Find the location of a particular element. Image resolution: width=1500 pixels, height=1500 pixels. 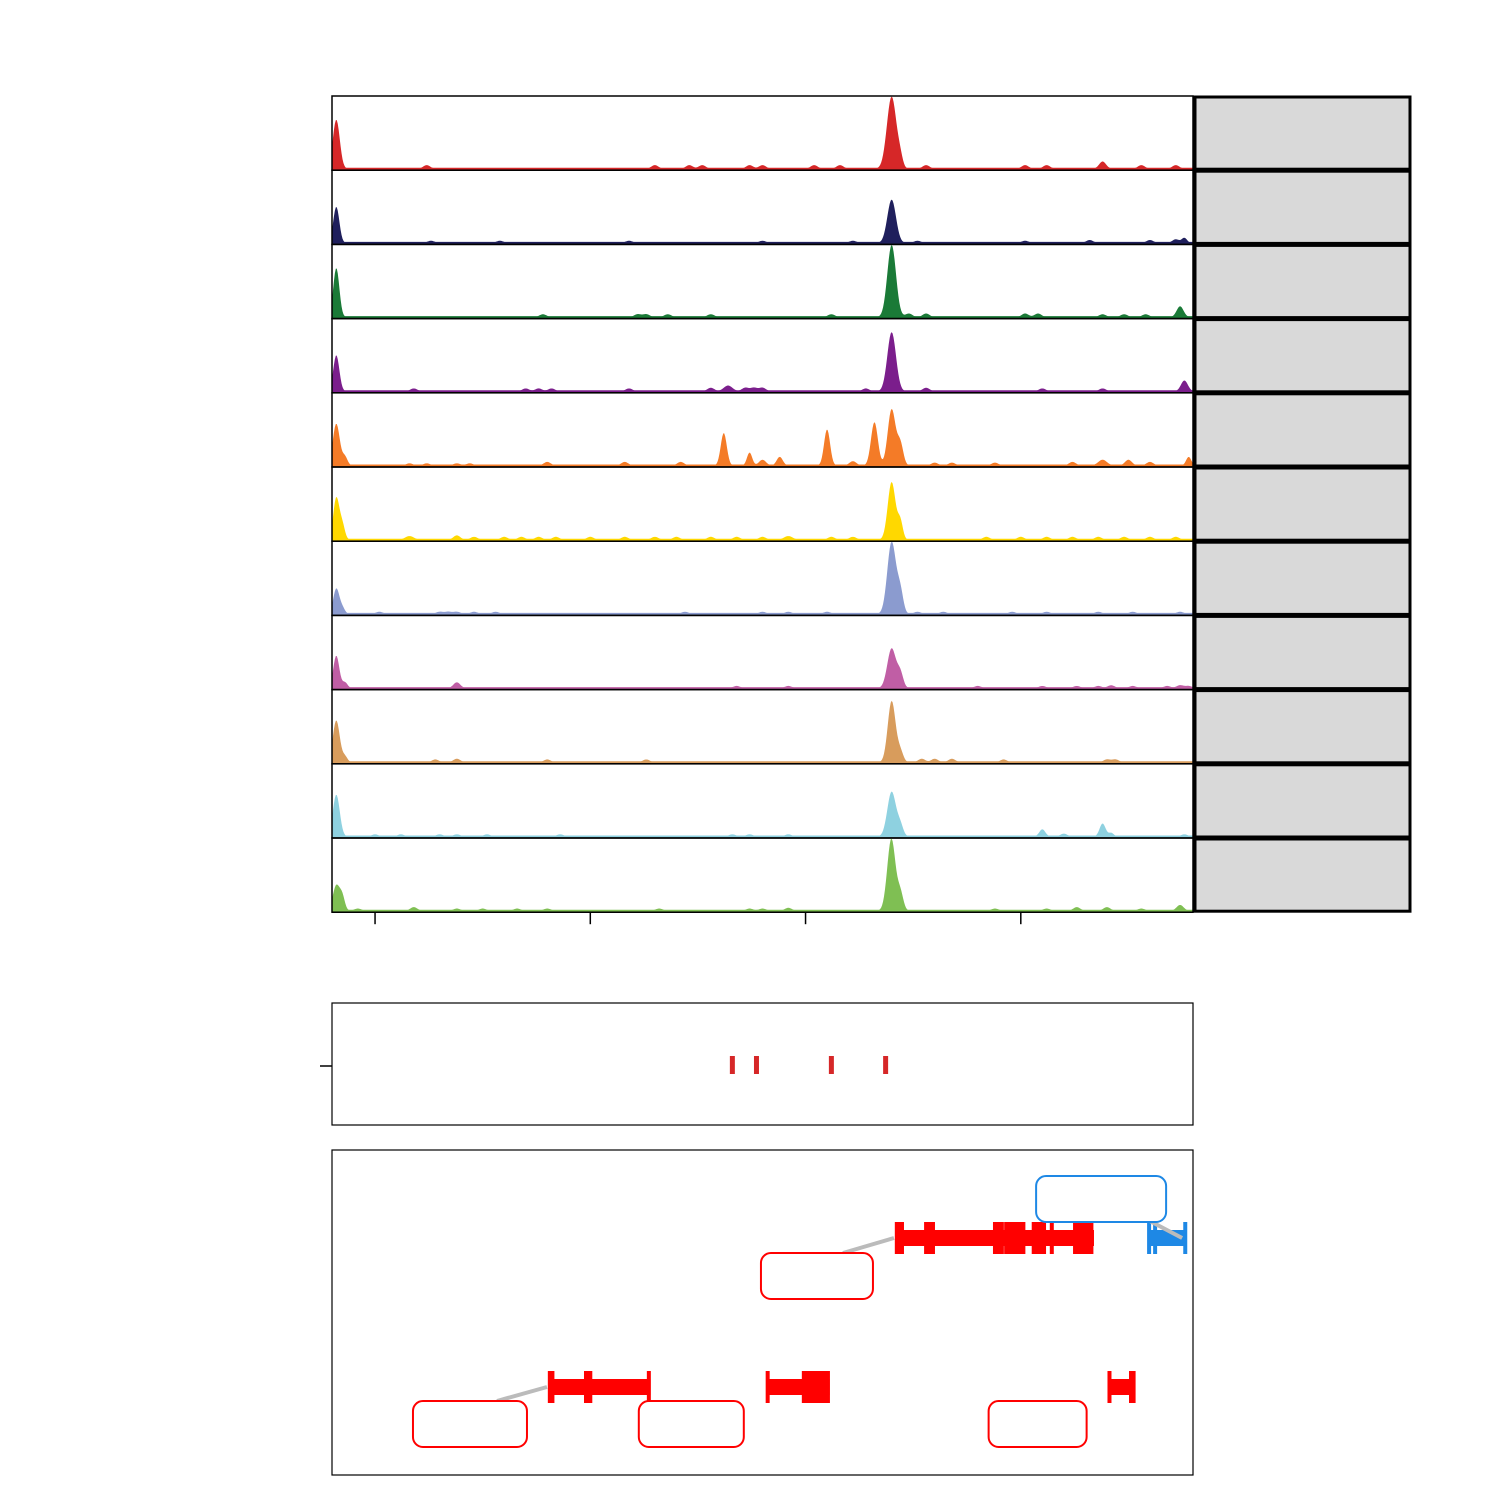

coverage-x-axis is located at coordinates (762, 918).